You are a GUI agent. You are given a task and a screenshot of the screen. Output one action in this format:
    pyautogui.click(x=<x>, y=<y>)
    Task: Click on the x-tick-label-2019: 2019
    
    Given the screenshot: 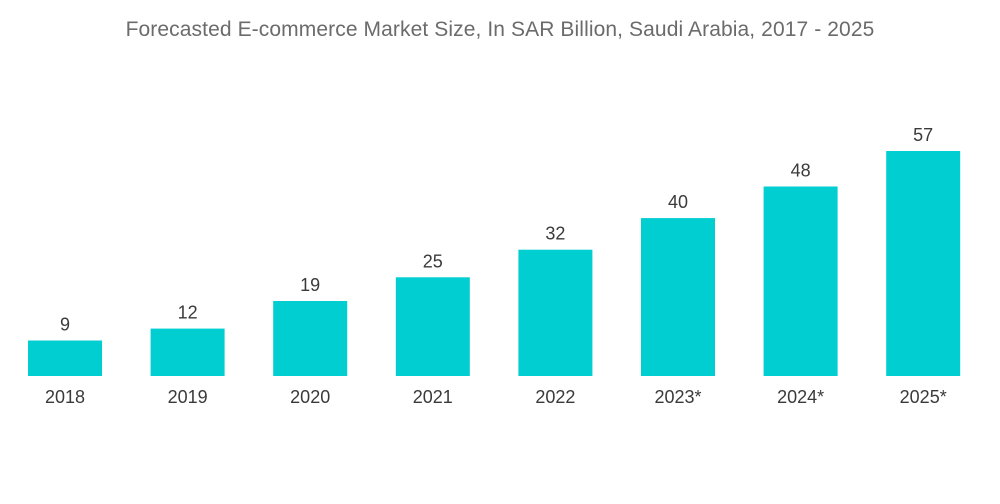 What is the action you would take?
    pyautogui.click(x=188, y=397)
    